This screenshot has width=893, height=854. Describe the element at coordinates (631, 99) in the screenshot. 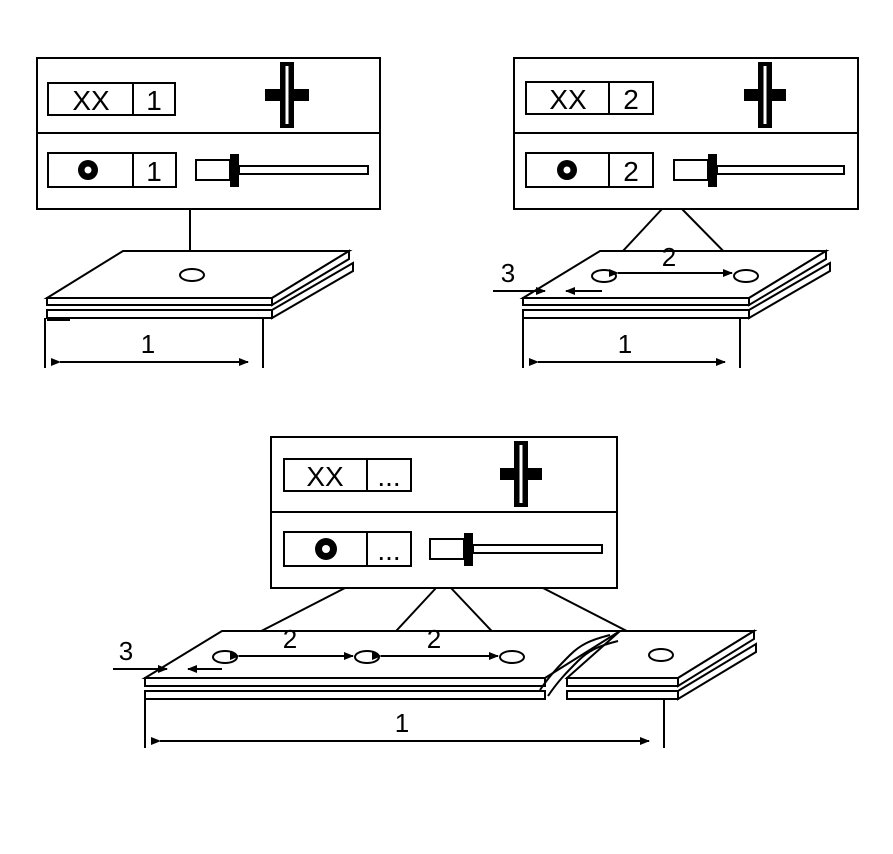

I see `count-label: 2` at that location.